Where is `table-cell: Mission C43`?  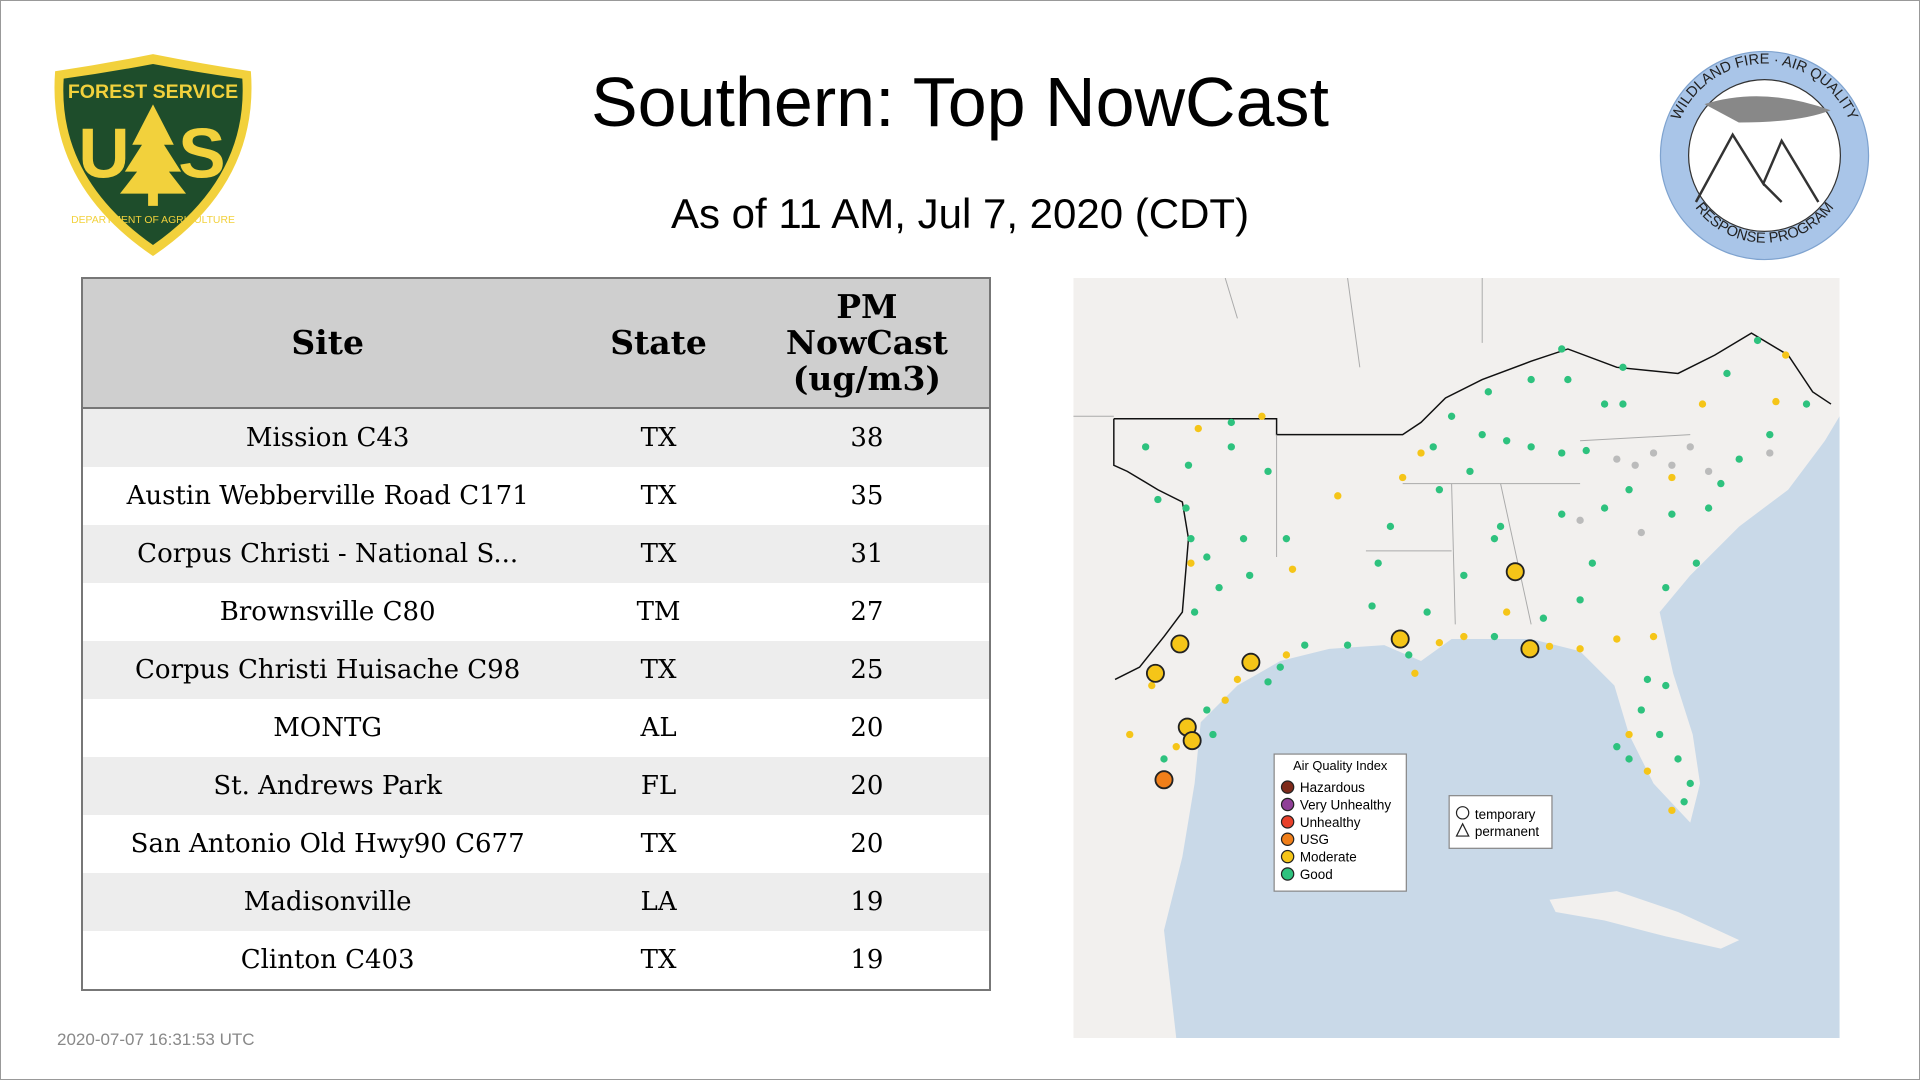 table-cell: Mission C43 is located at coordinates (327, 437).